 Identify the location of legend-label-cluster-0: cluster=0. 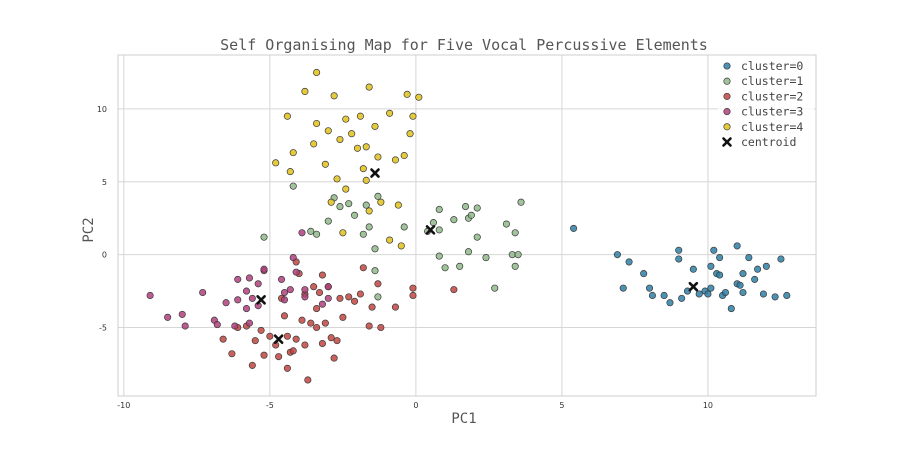
(772, 66).